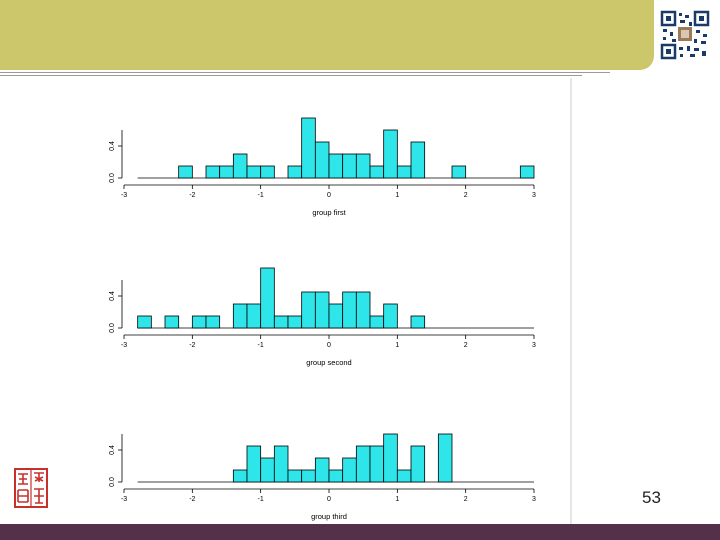 Image resolution: width=720 pixels, height=540 pixels. What do you see at coordinates (360, 532) in the screenshot?
I see `footer-band` at bounding box center [360, 532].